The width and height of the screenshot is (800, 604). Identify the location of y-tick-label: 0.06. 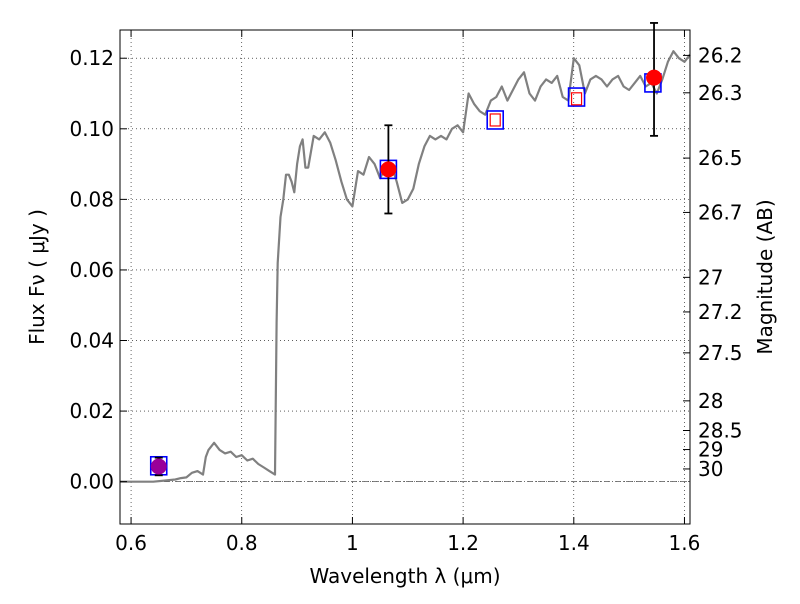
(91, 270).